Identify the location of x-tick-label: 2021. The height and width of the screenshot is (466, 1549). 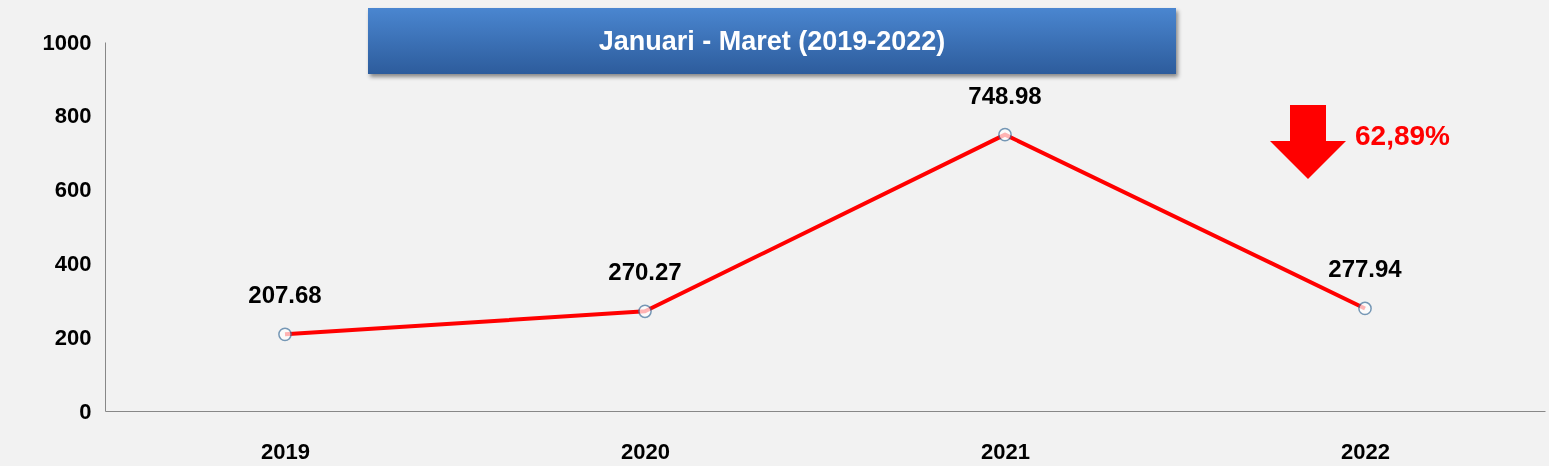
(1005, 451).